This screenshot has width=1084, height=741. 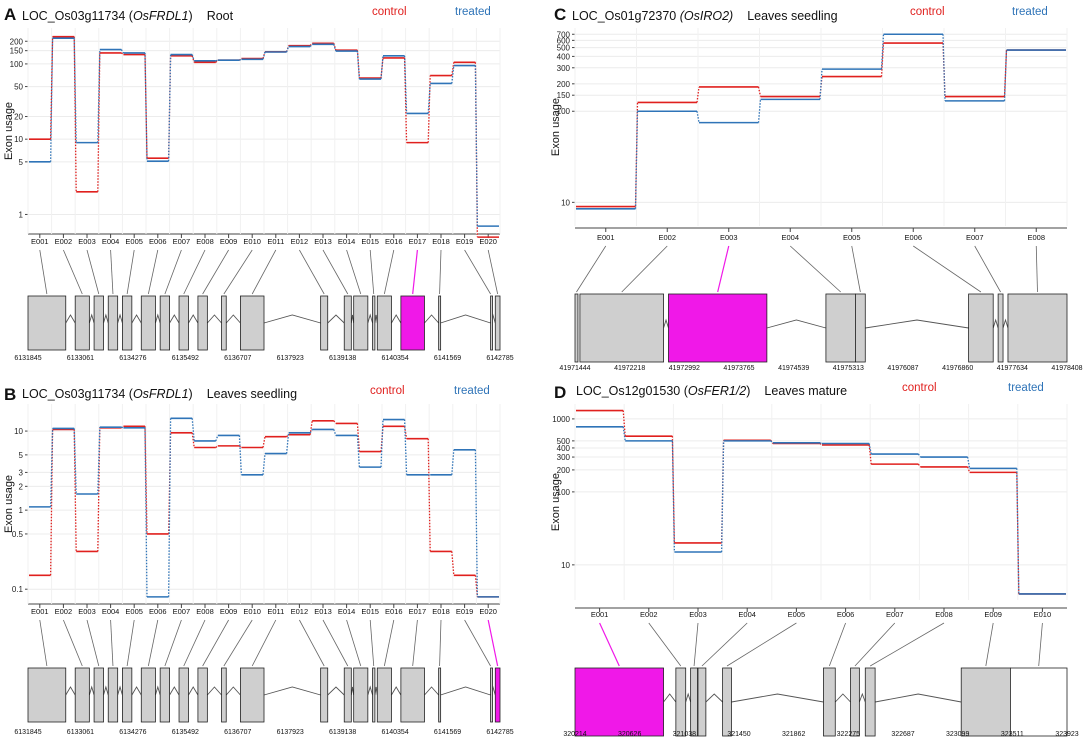 What do you see at coordinates (564, 457) in the screenshot?
I see `y-tick-label: 300` at bounding box center [564, 457].